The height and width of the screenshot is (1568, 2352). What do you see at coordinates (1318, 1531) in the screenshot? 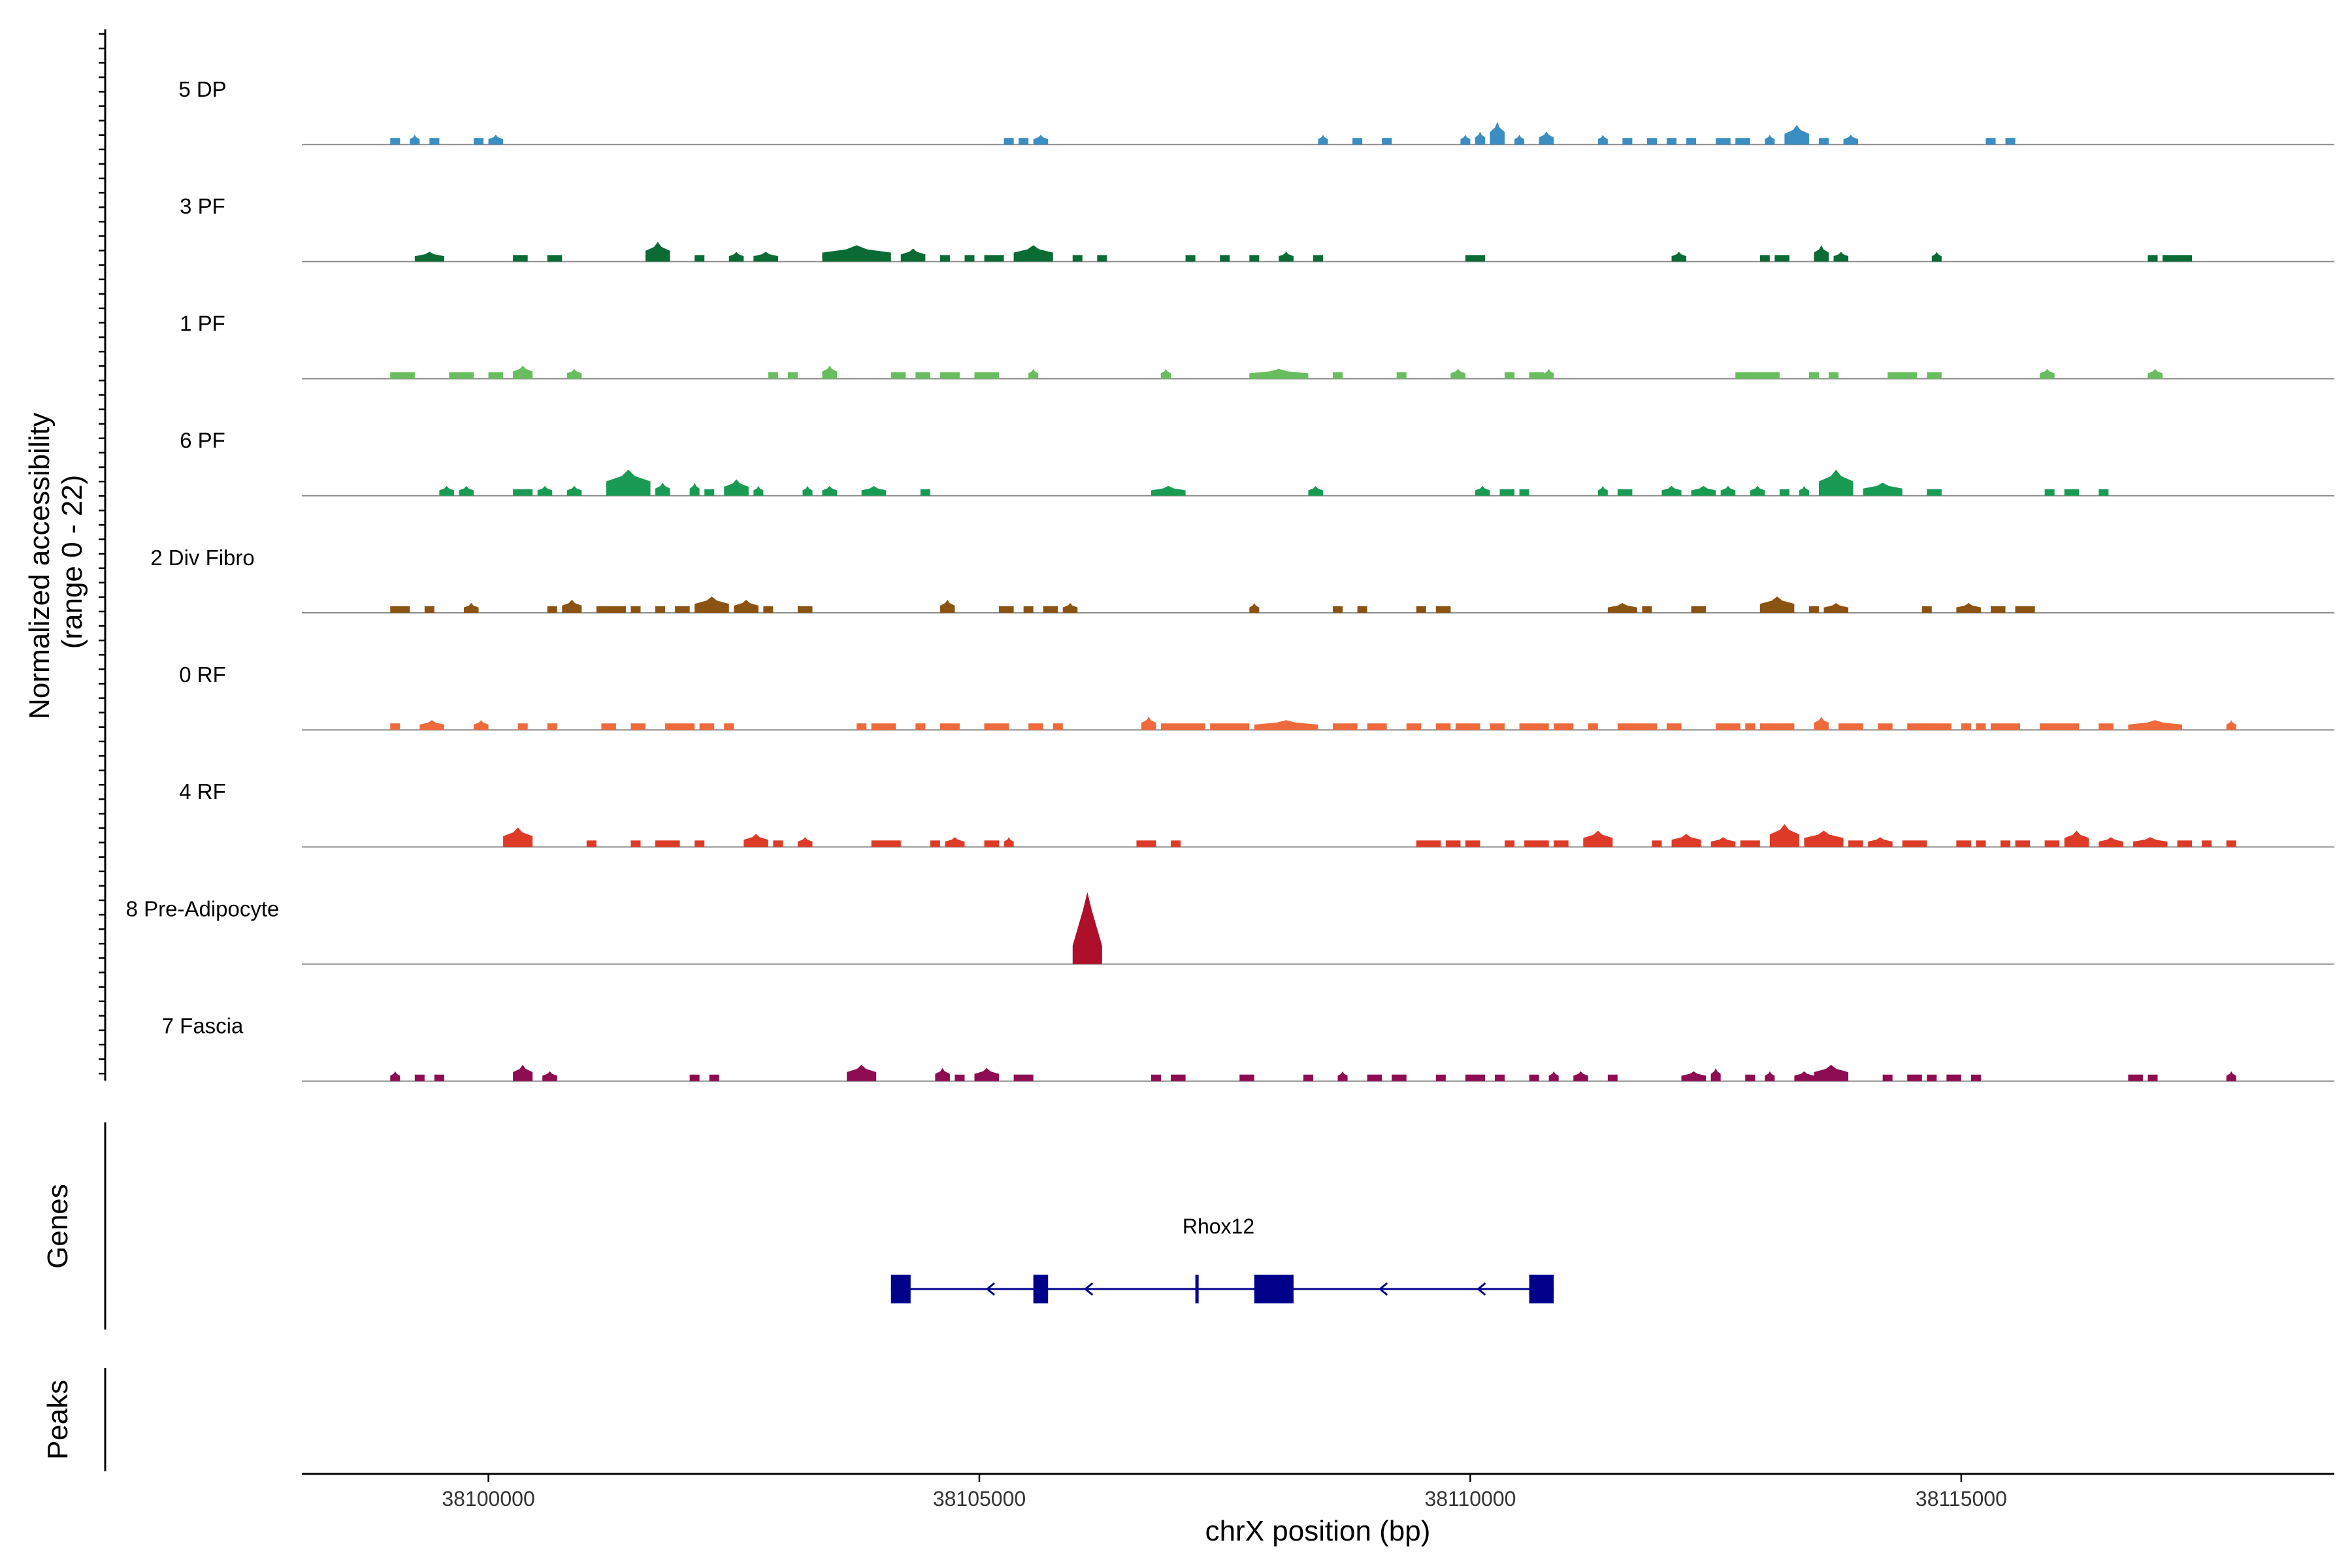
I see `x-axis-title: chrX position (bp)` at bounding box center [1318, 1531].